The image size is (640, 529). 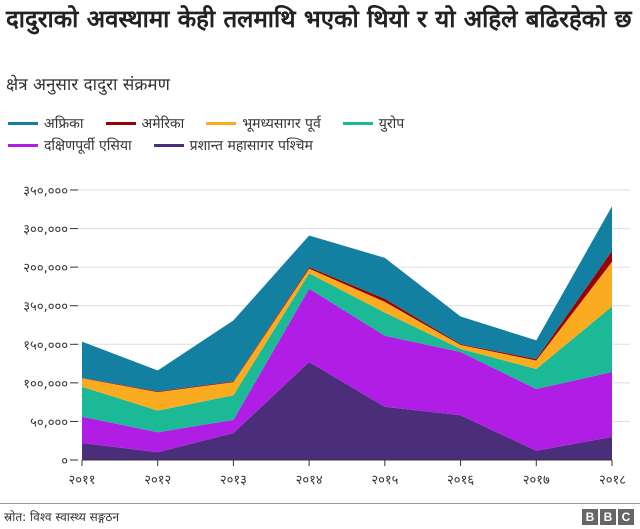 What do you see at coordinates (62, 517) in the screenshot?
I see `source-note: स्रोत: विश्व स्वास्थ्य सङ्गठन` at bounding box center [62, 517].